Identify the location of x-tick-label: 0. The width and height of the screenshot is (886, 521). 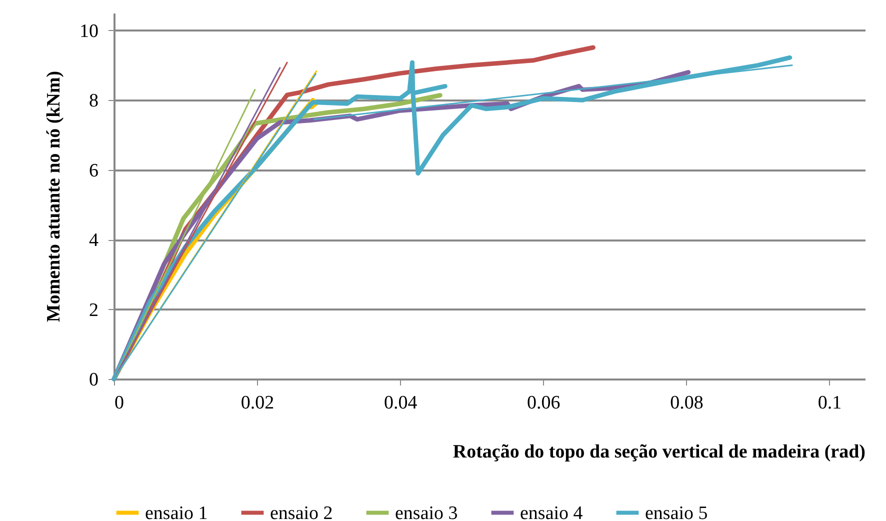
(119, 403).